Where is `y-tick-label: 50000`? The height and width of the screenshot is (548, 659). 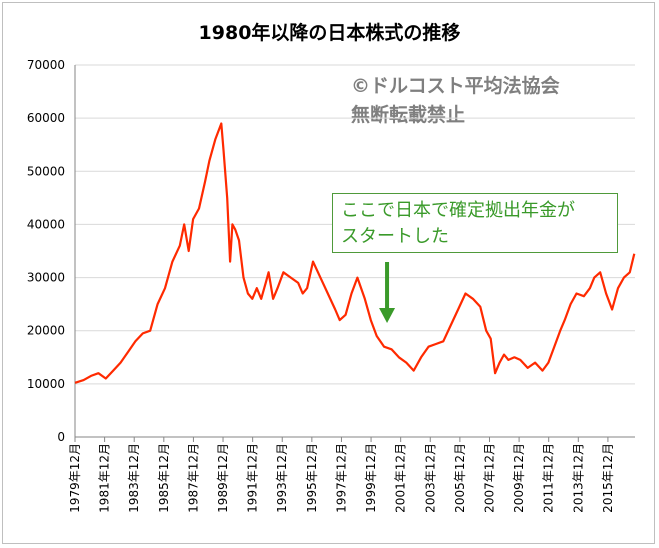 y-tick-label: 50000 is located at coordinates (46, 171).